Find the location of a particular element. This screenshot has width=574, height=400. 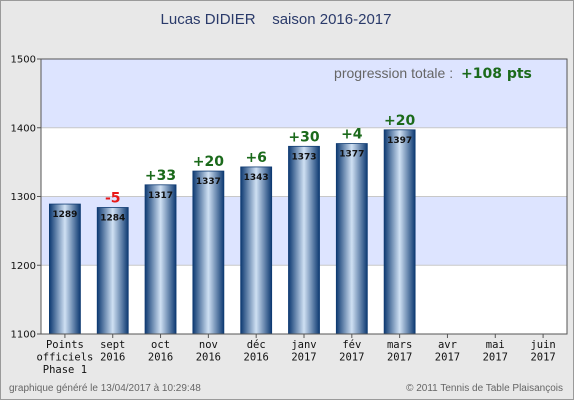

chart-title: Lucas DIDIER saison 2016-2017 is located at coordinates (276, 19).